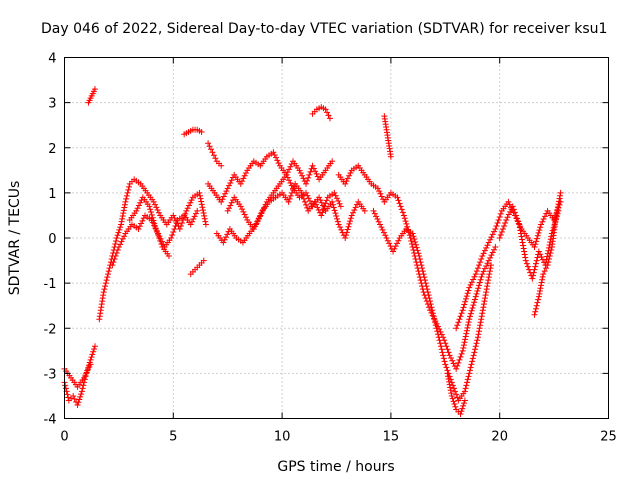  Describe the element at coordinates (296, 206) in the screenshot. I see `series-trace-l` at that location.